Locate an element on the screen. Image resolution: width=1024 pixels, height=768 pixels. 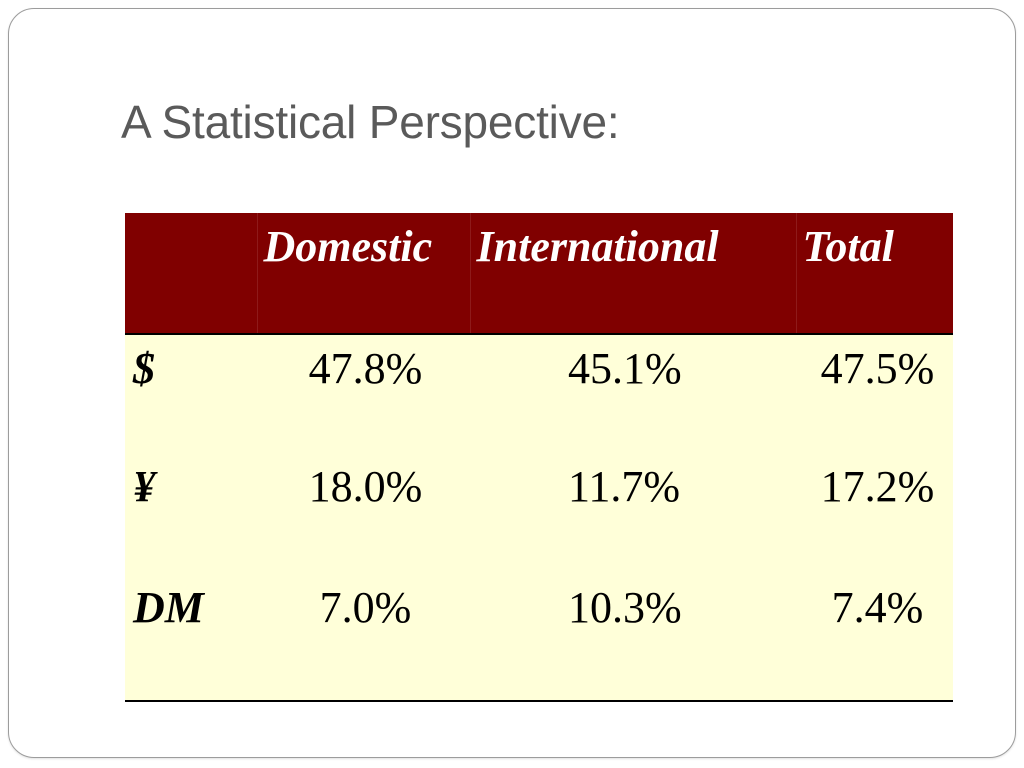
header-cell-total: Total is located at coordinates (874, 273).